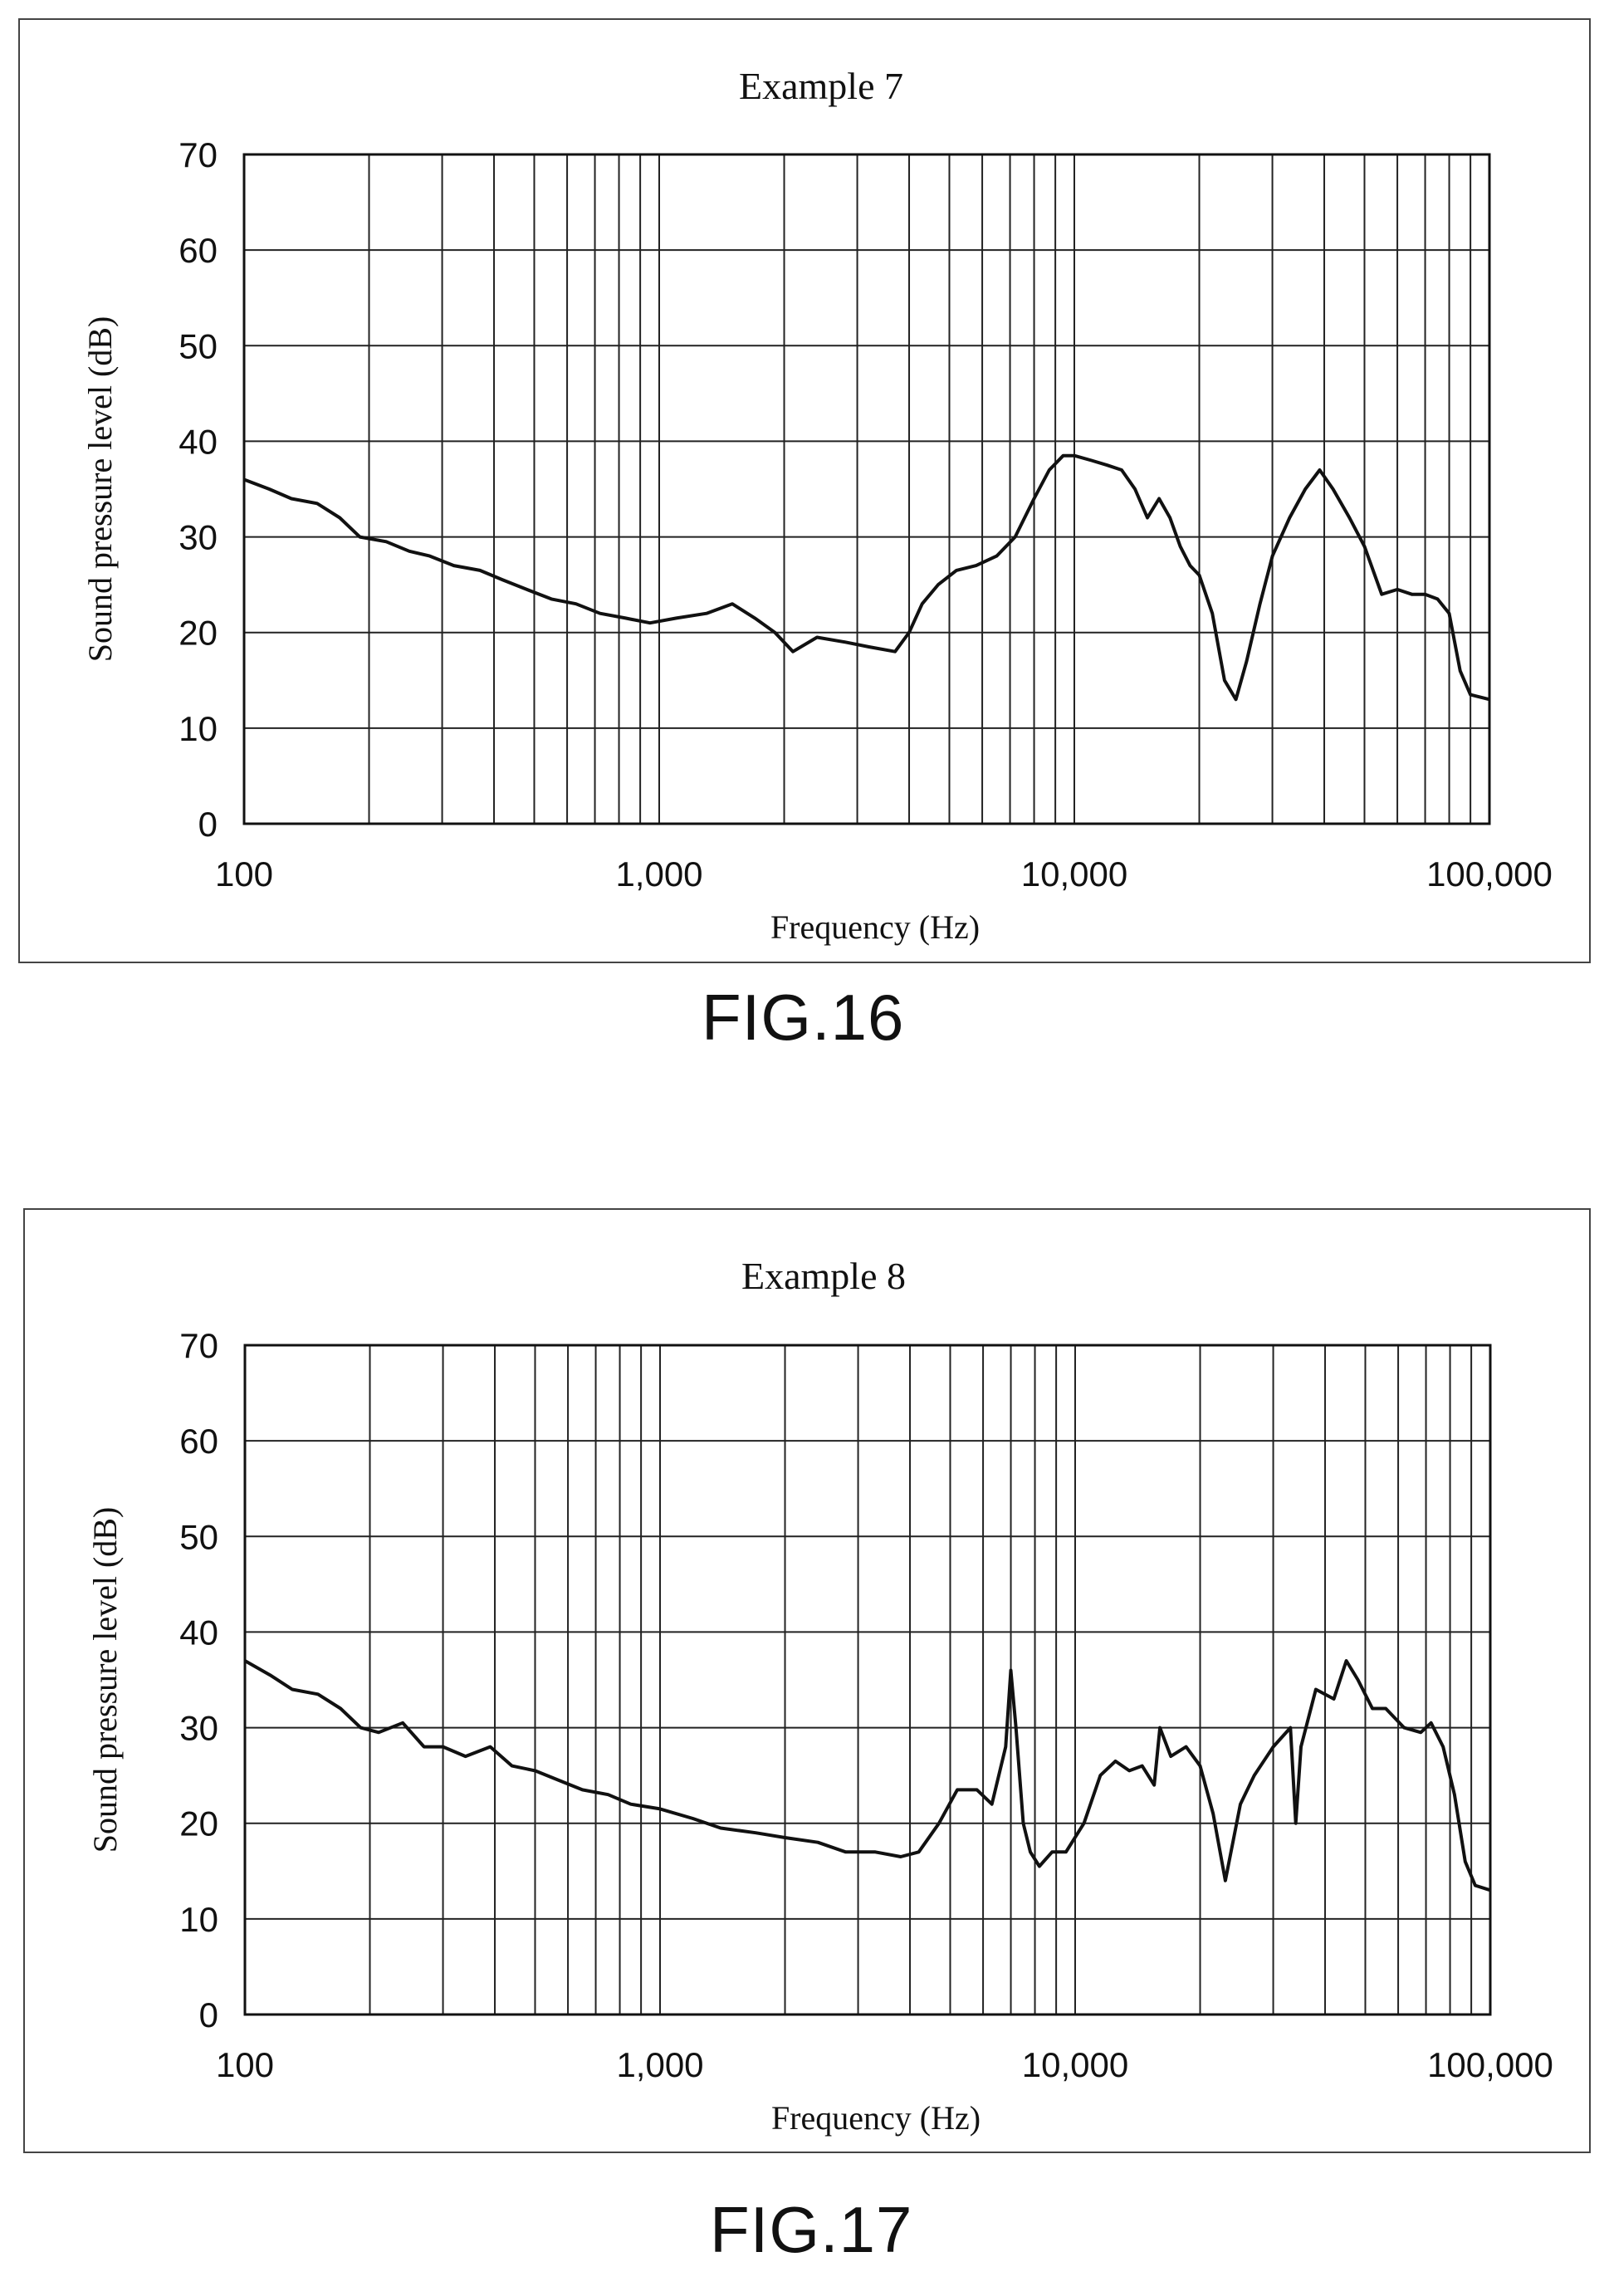 The image size is (1609, 2296). I want to click on chart-title: Example 7, so click(821, 86).